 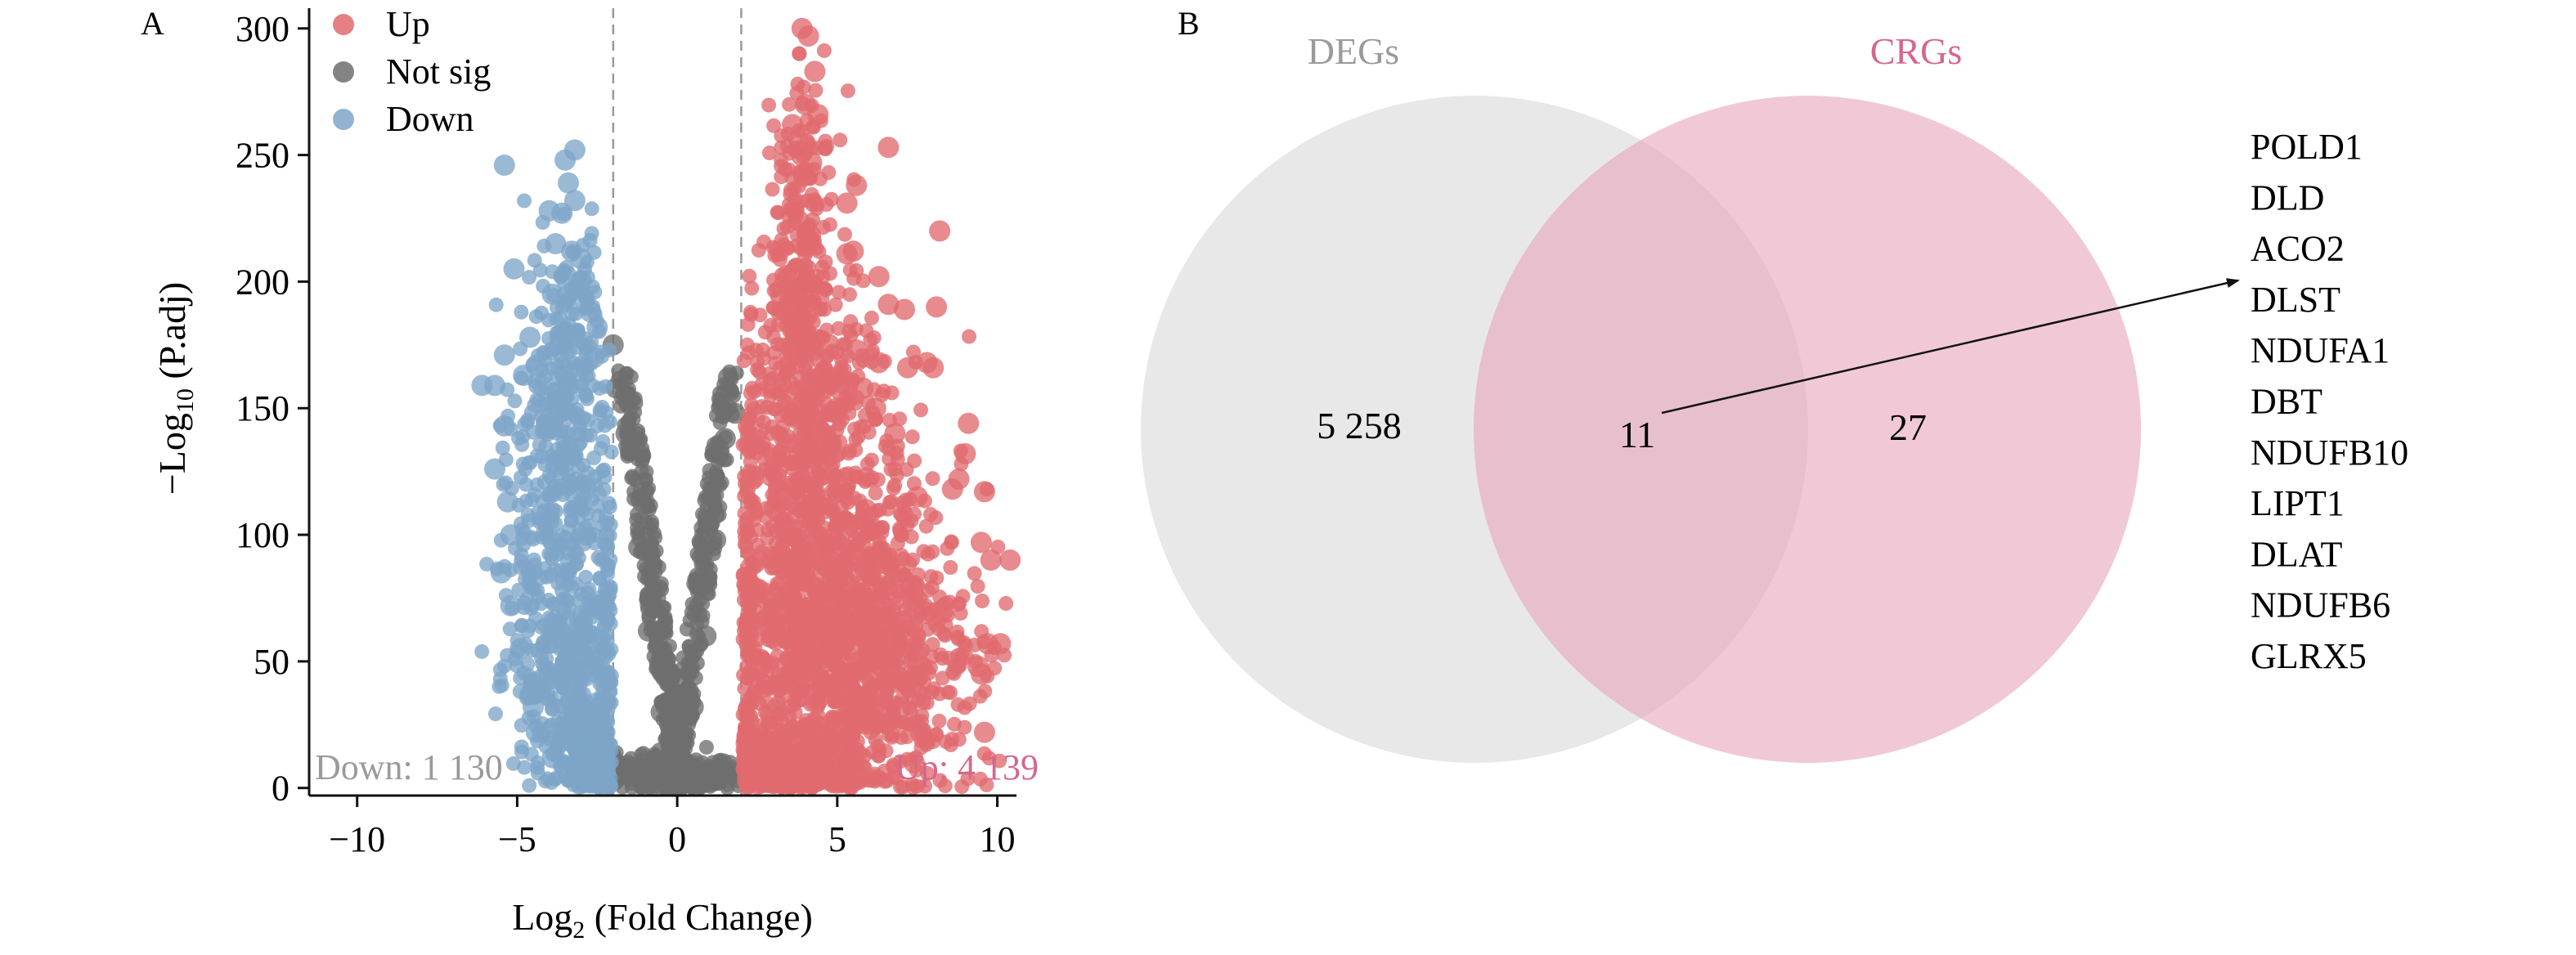 What do you see at coordinates (1637, 434) in the screenshot?
I see `intersection-count: 11` at bounding box center [1637, 434].